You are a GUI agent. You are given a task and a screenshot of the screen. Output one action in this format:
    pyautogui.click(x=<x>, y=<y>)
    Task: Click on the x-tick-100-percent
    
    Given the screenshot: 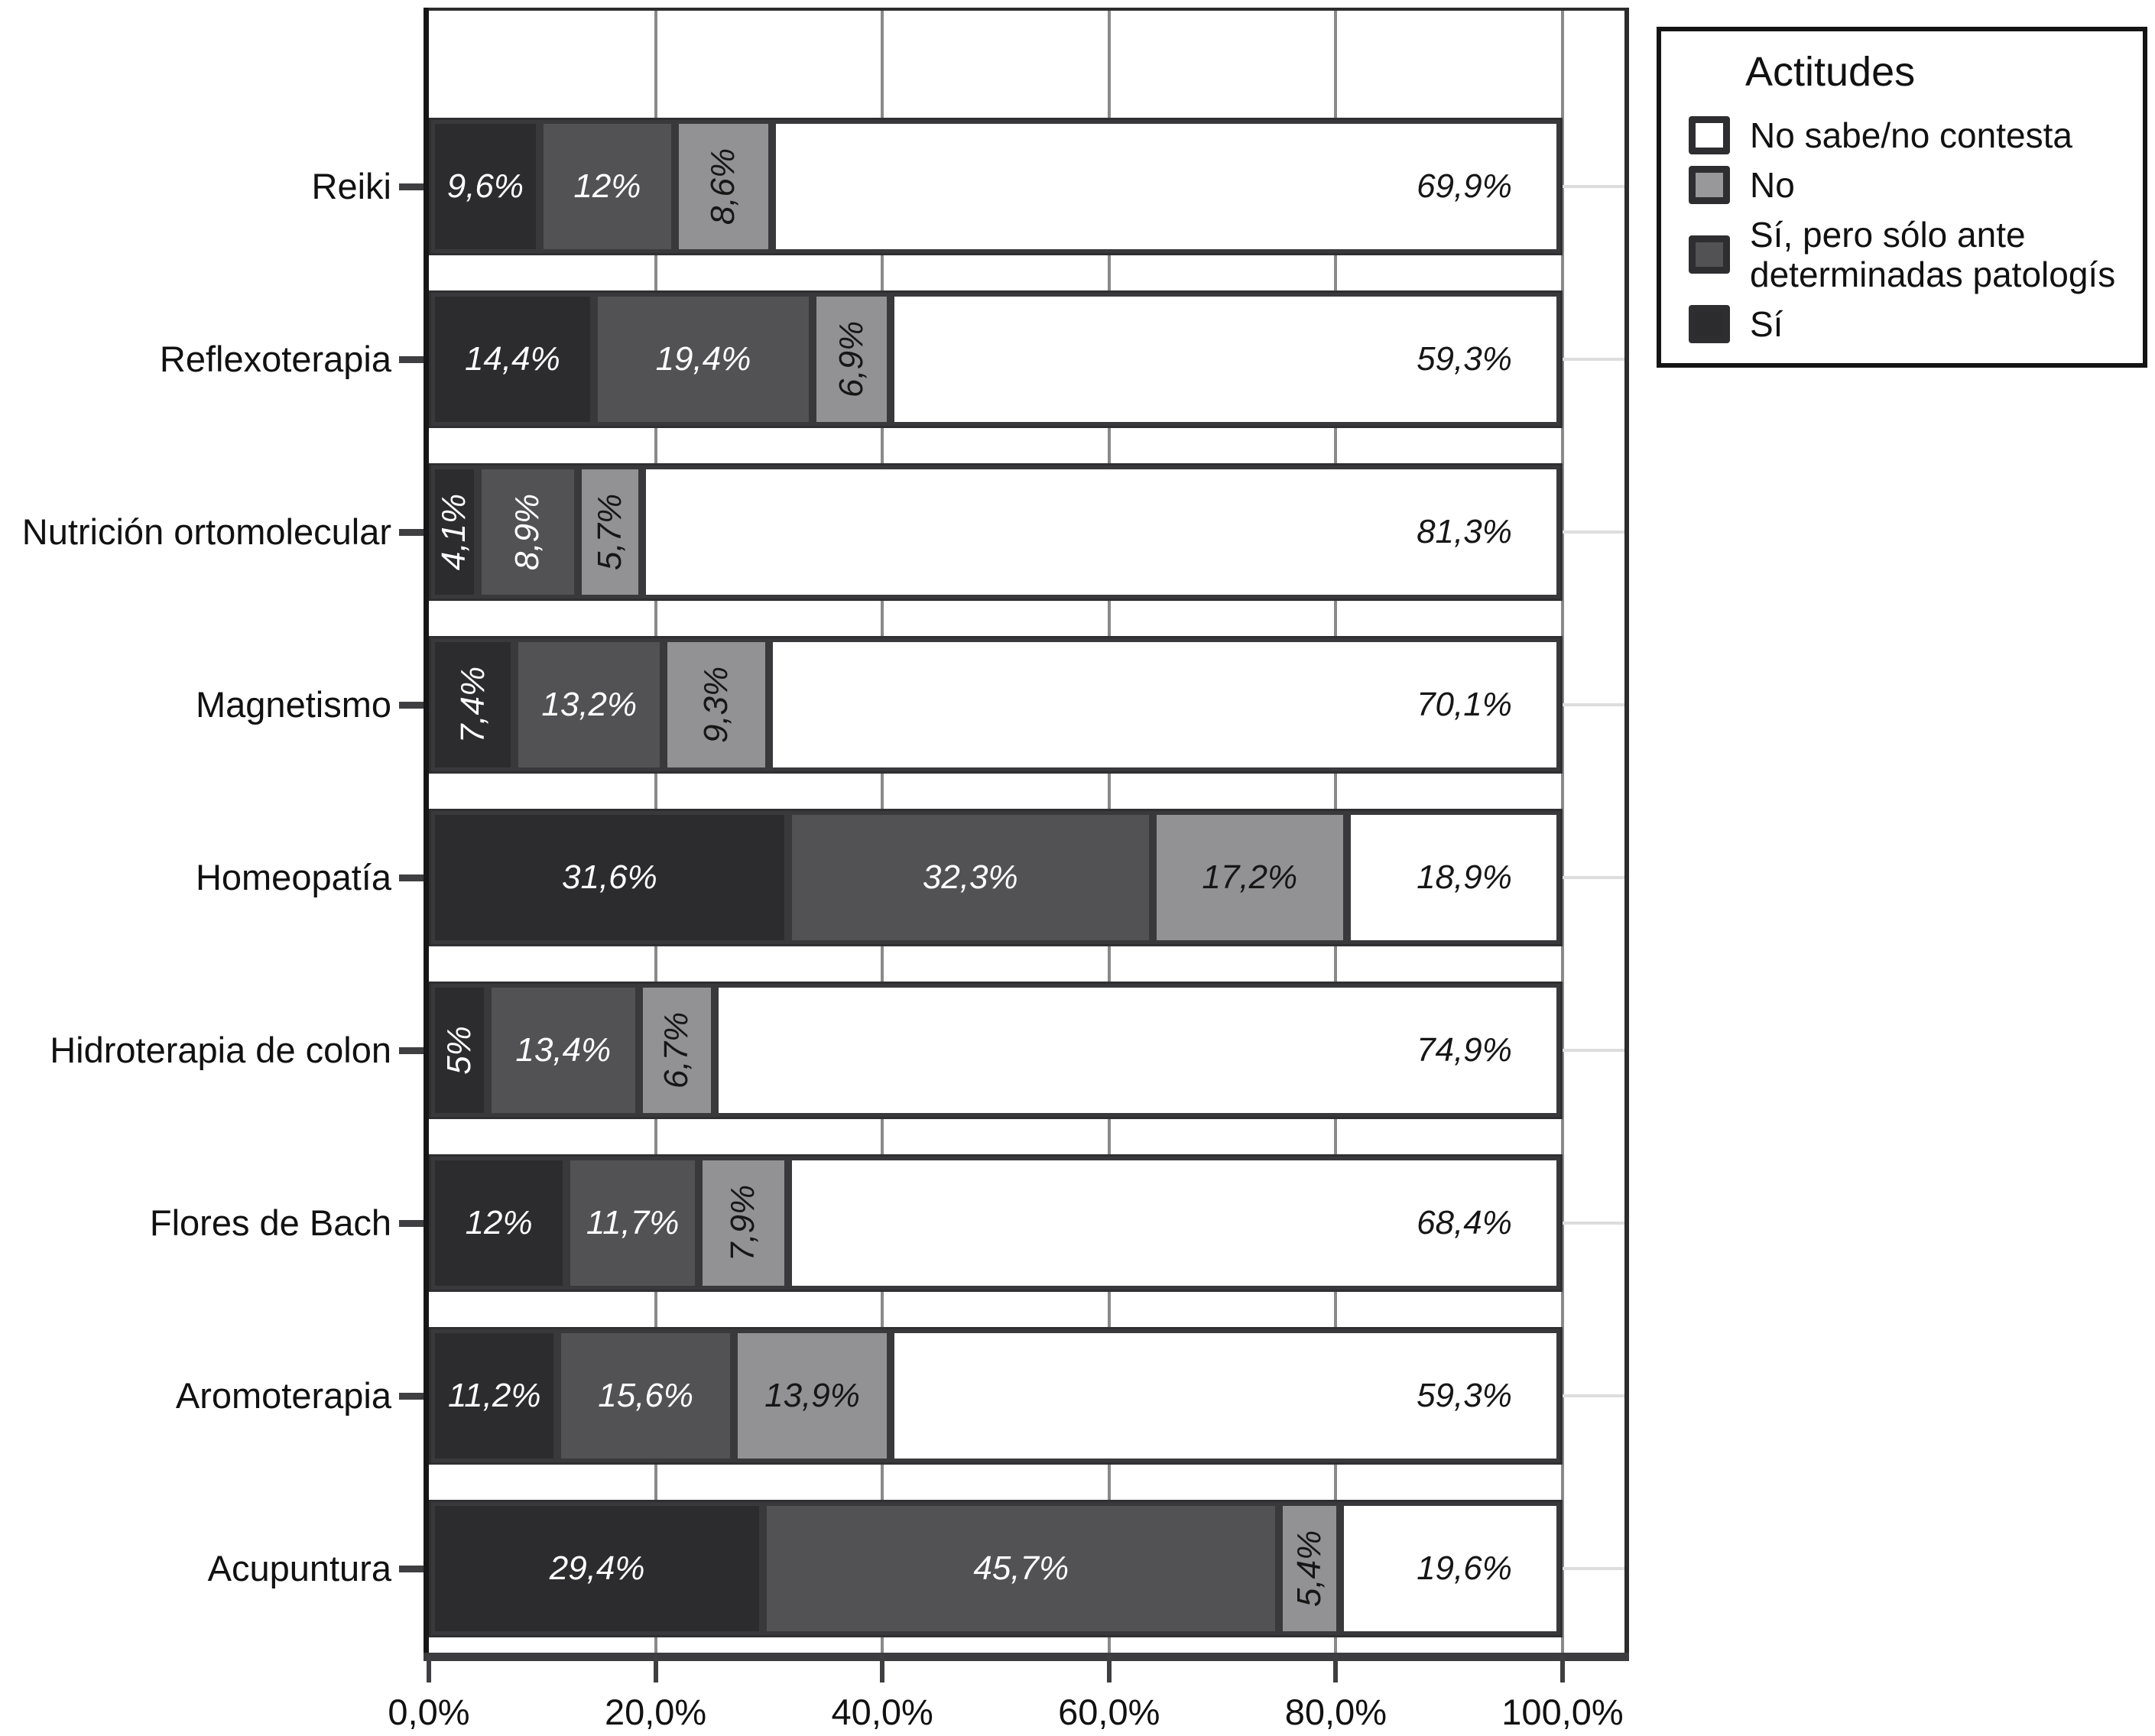 What is the action you would take?
    pyautogui.click(x=1562, y=1668)
    